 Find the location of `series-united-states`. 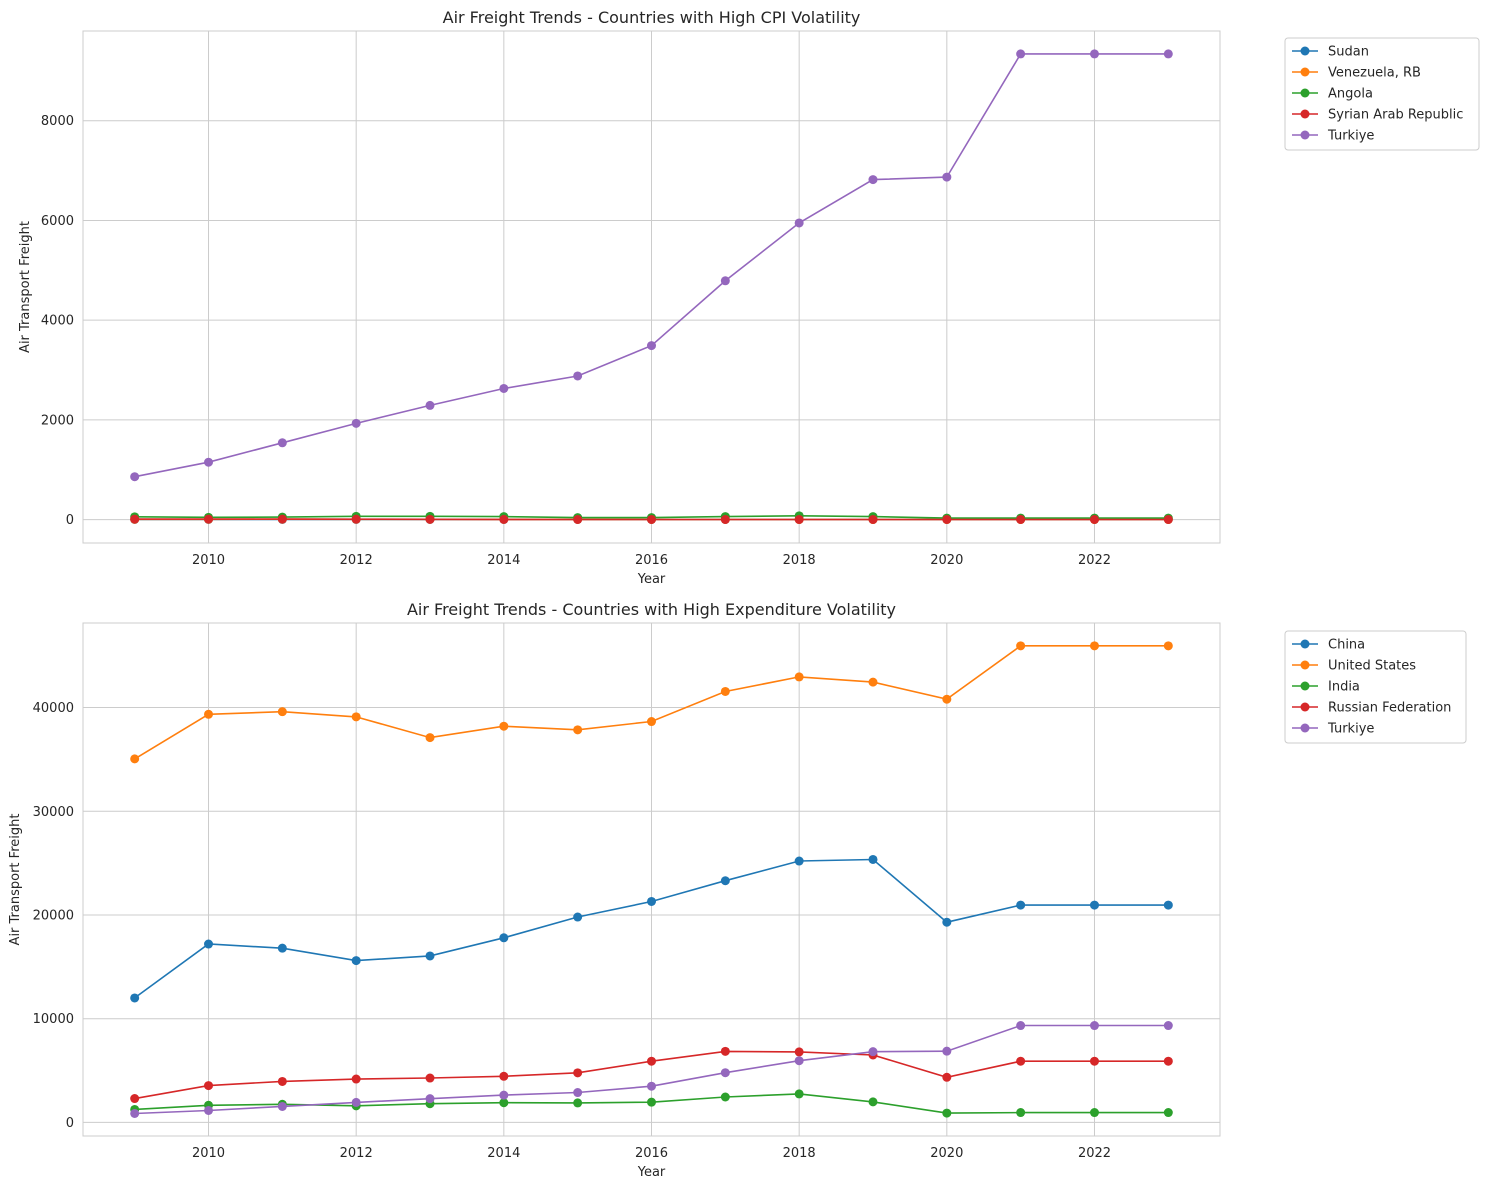

series-united-states is located at coordinates (651, 702).